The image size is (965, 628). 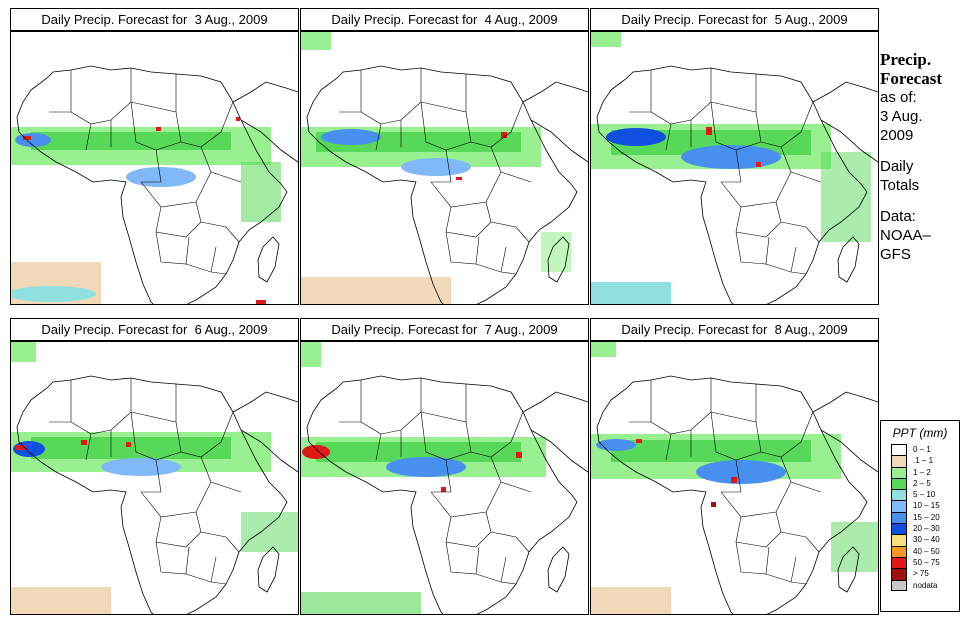 I want to click on forecast-panel-aug5: Daily Precip. Forecast for 5 Aug., 2009, so click(x=734, y=156).